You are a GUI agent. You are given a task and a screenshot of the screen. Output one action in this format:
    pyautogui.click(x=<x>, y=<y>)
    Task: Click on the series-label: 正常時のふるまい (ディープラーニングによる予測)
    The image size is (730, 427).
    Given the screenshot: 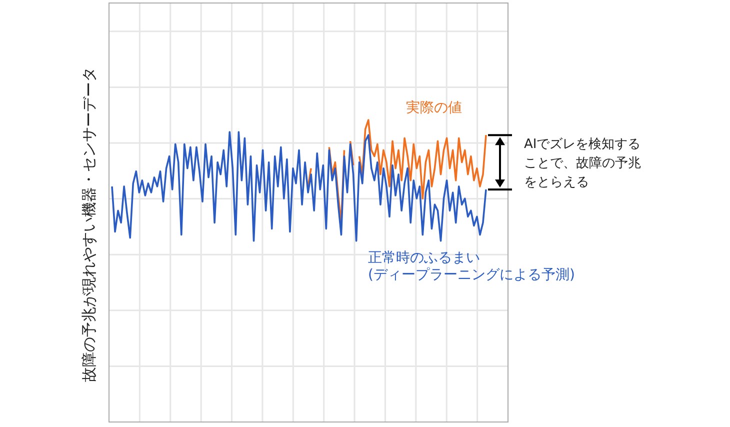 What is the action you would take?
    pyautogui.click(x=471, y=266)
    